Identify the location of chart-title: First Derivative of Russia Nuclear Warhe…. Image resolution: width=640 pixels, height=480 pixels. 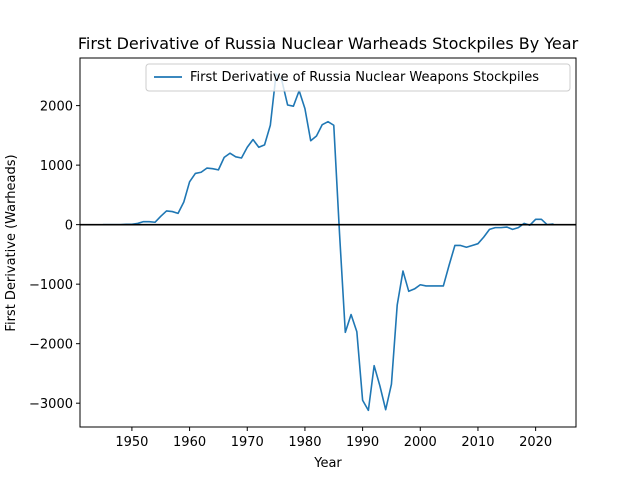
(328, 43).